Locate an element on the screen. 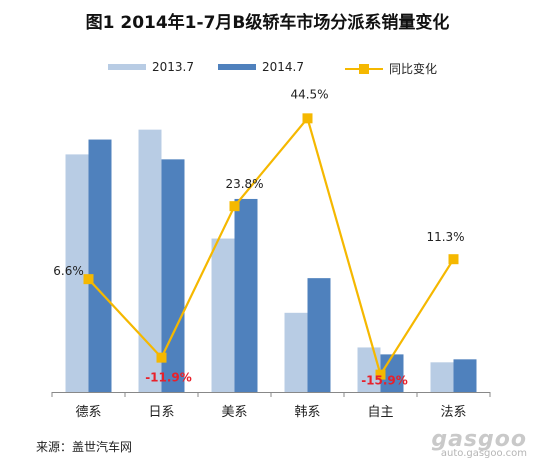 This screenshot has height=465, width=535. x-tick-label: 法系 is located at coordinates (453, 412).